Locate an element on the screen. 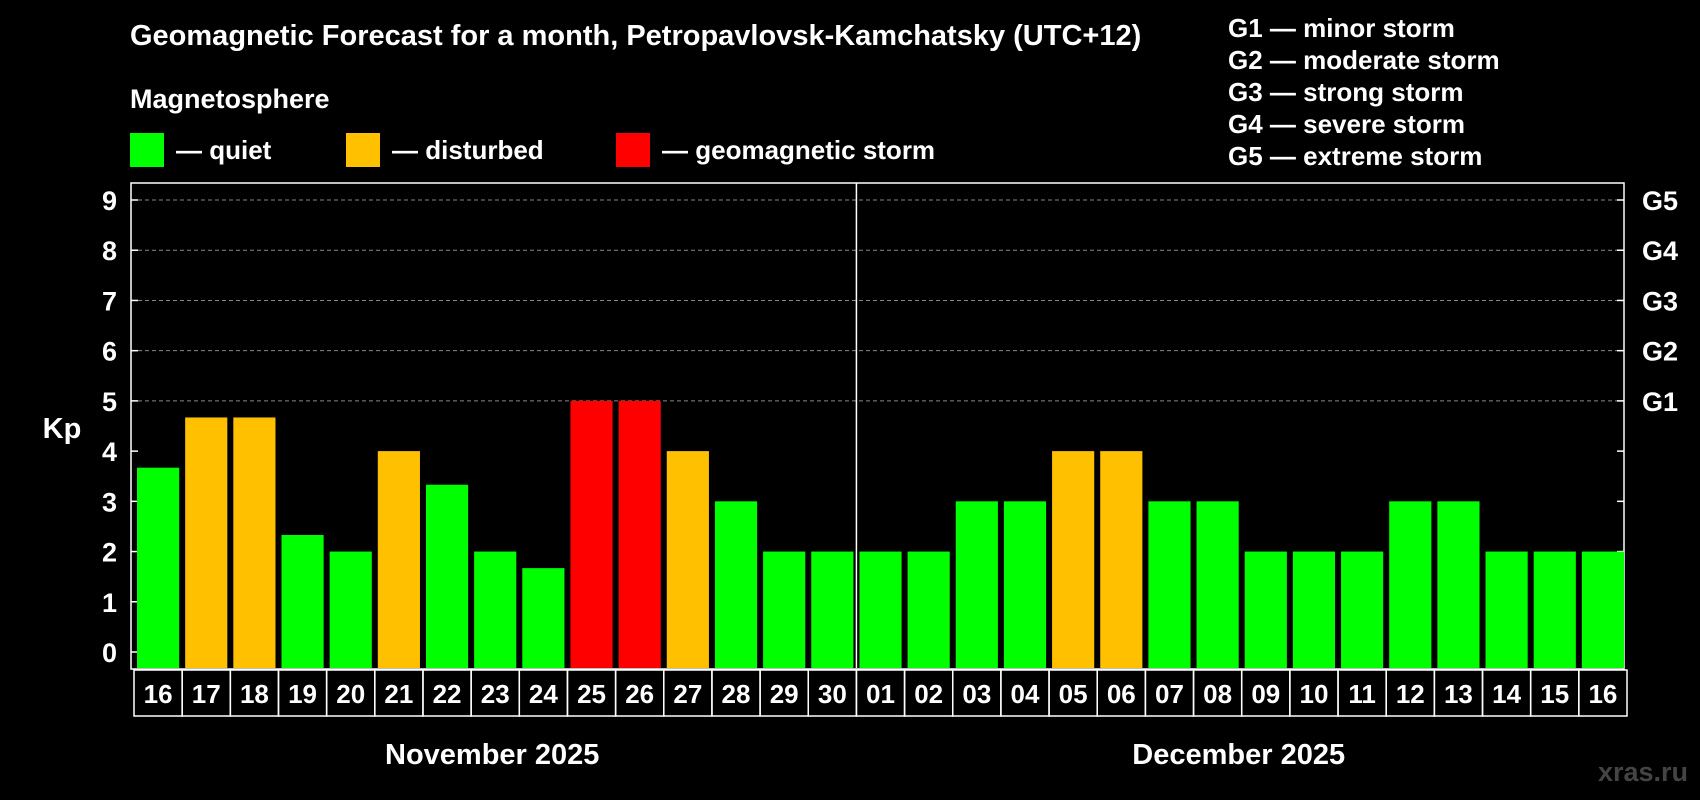 The height and width of the screenshot is (800, 1700). legend-item-storm: — geomagnetic storm is located at coordinates (775, 150).